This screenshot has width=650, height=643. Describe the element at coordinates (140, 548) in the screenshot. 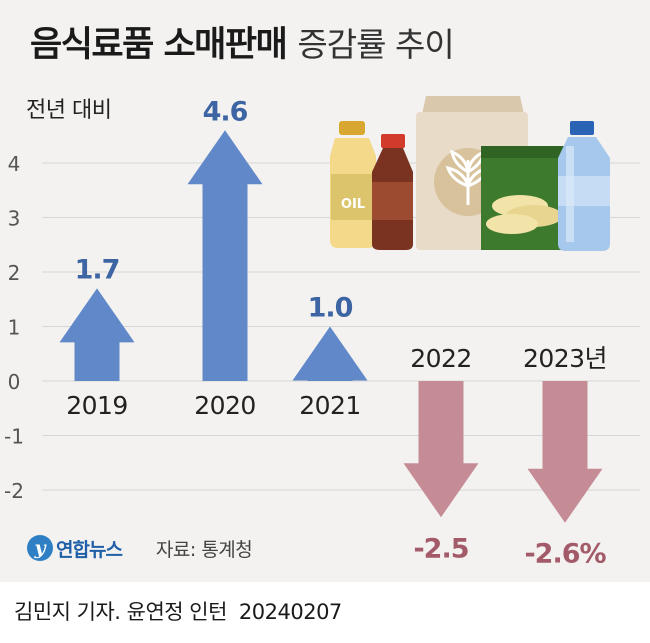

I see `source-area: y 연합뉴스 자료: 통계청` at that location.